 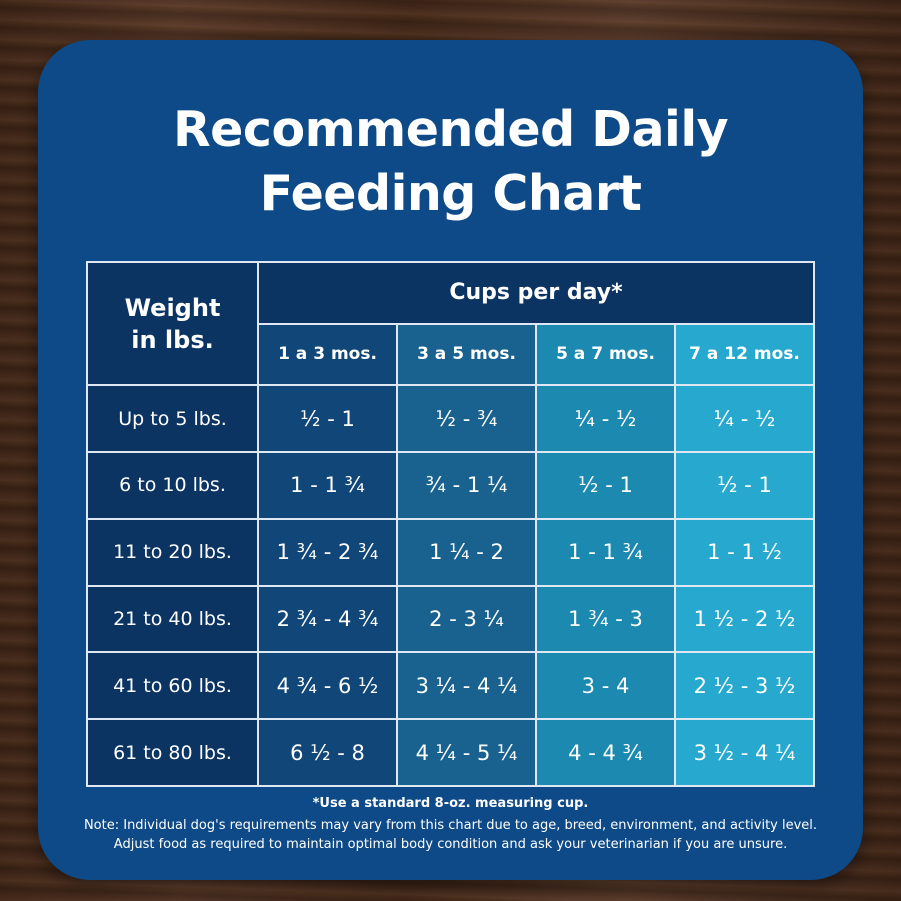 I want to click on weight-cell: Up to 5 lbs., so click(x=172, y=418).